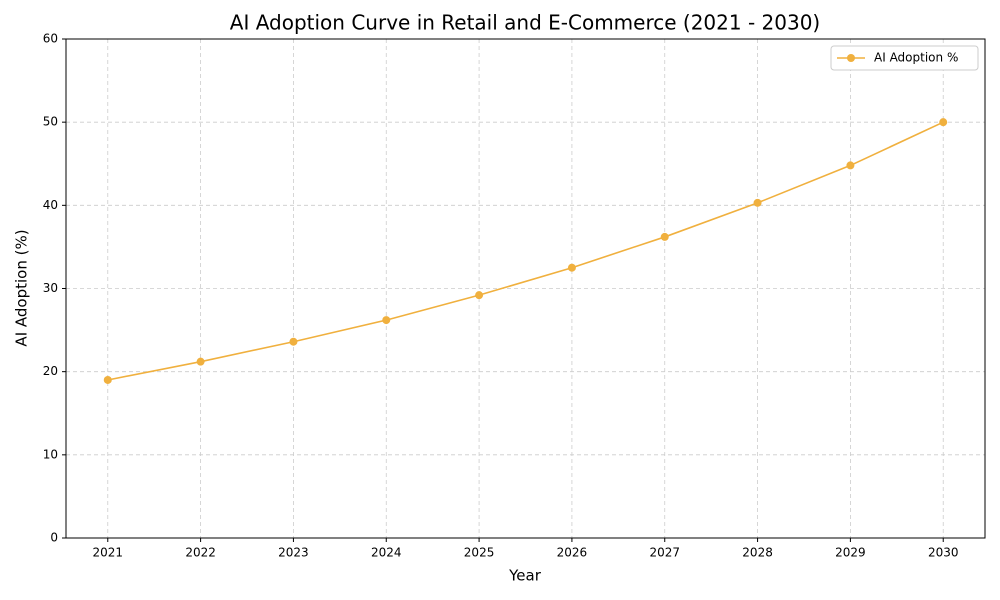 The image size is (1000, 600). What do you see at coordinates (664, 553) in the screenshot?
I see `x-tick-label: 2027` at bounding box center [664, 553].